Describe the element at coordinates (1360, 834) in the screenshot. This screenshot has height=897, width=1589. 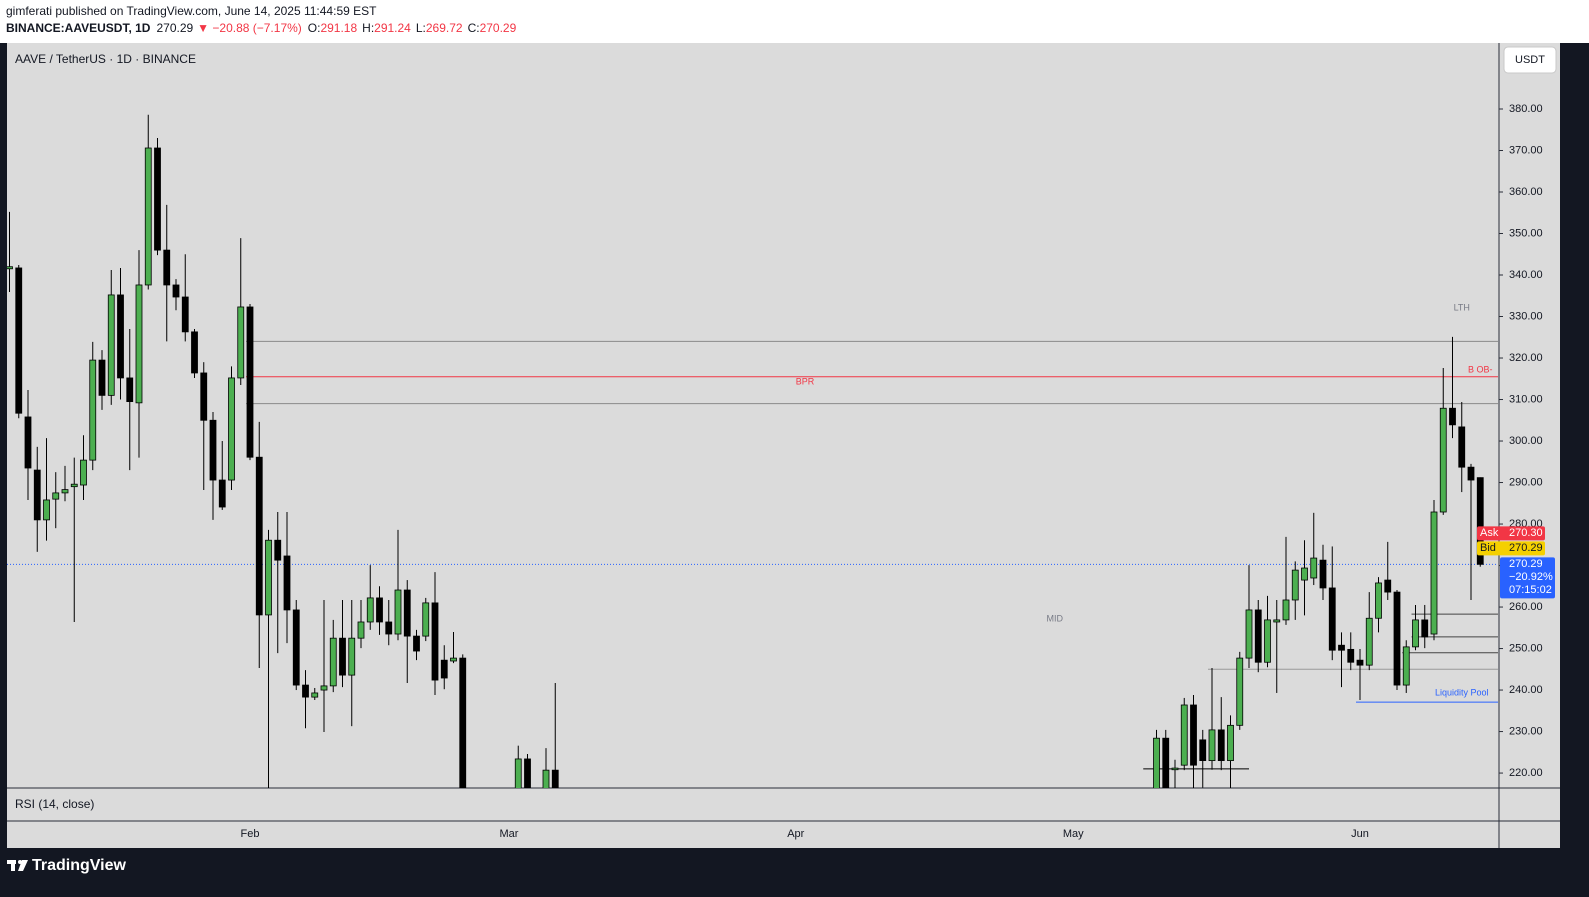
I see `x-tick-label: Jun` at that location.